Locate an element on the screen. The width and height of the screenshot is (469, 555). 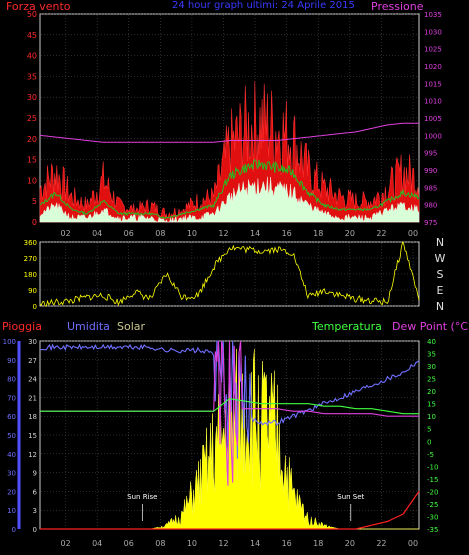
humidity-tick: 9 is located at coordinates (35, 474).